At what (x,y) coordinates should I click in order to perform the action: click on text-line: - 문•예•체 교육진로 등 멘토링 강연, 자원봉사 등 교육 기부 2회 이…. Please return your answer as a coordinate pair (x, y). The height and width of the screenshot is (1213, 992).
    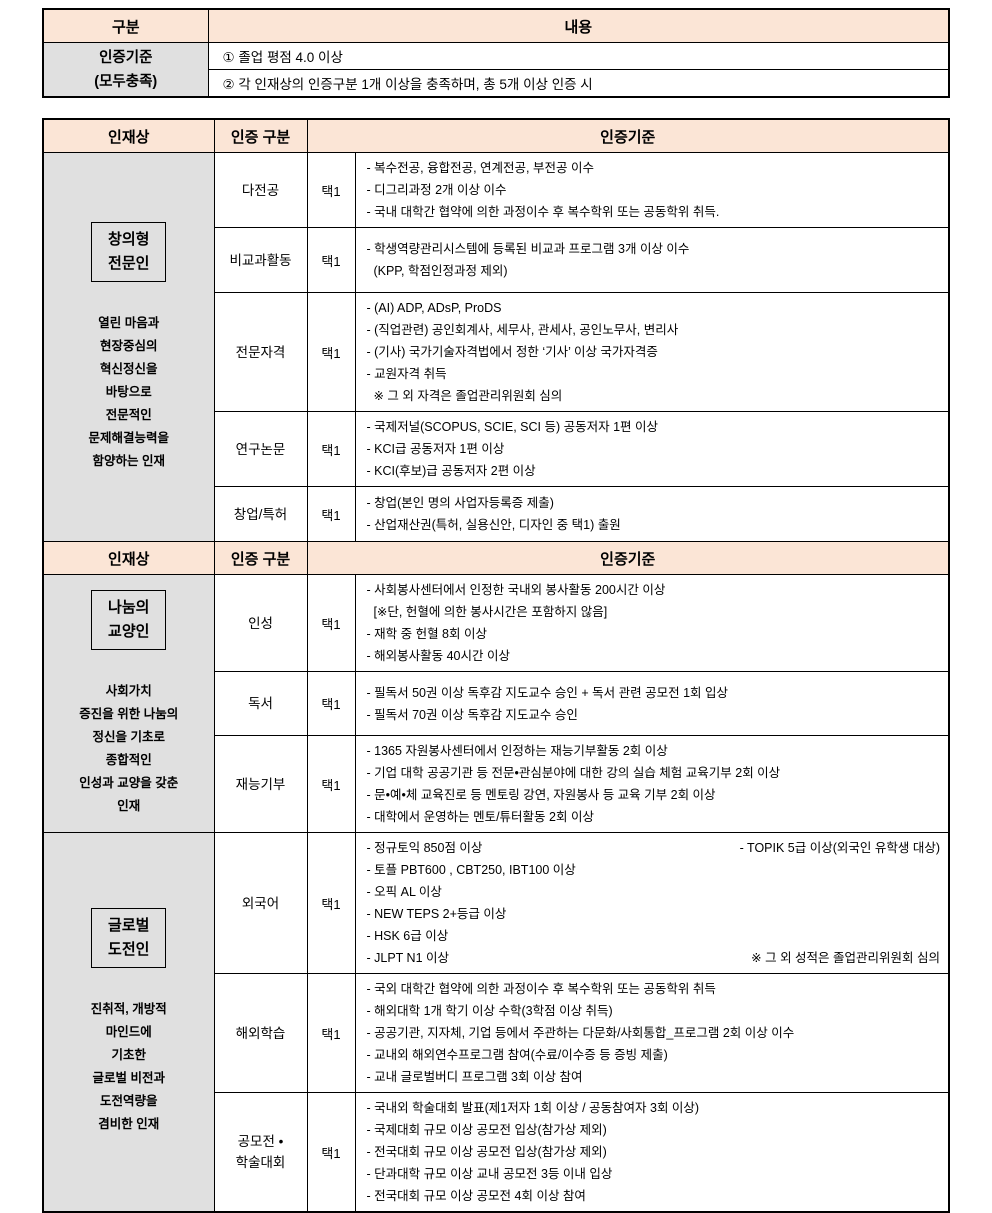
    Looking at the image, I should click on (541, 795).